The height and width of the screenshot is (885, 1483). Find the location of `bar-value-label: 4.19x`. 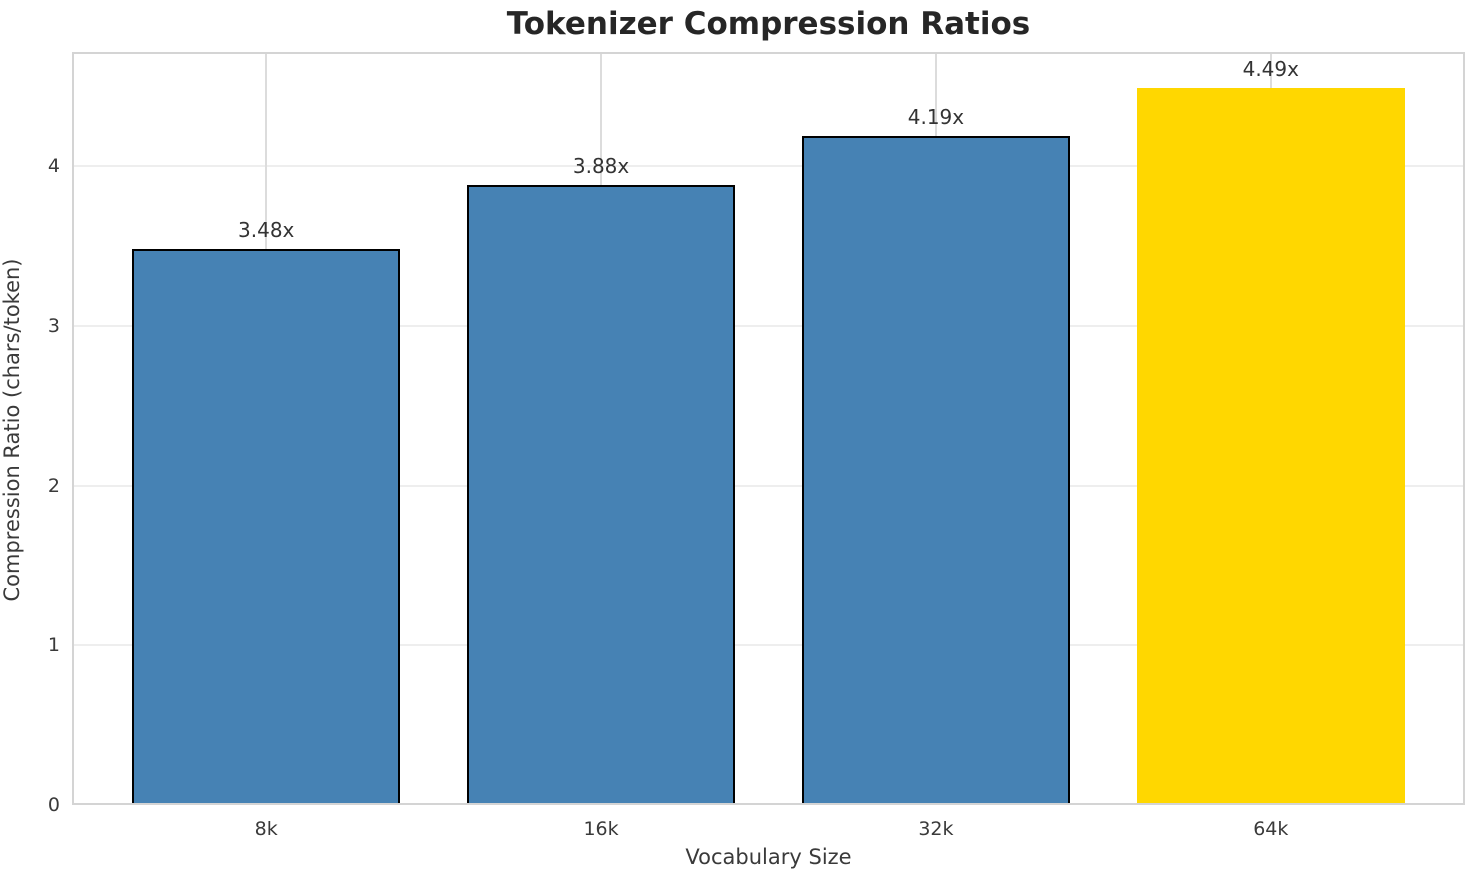

bar-value-label: 4.19x is located at coordinates (936, 116).